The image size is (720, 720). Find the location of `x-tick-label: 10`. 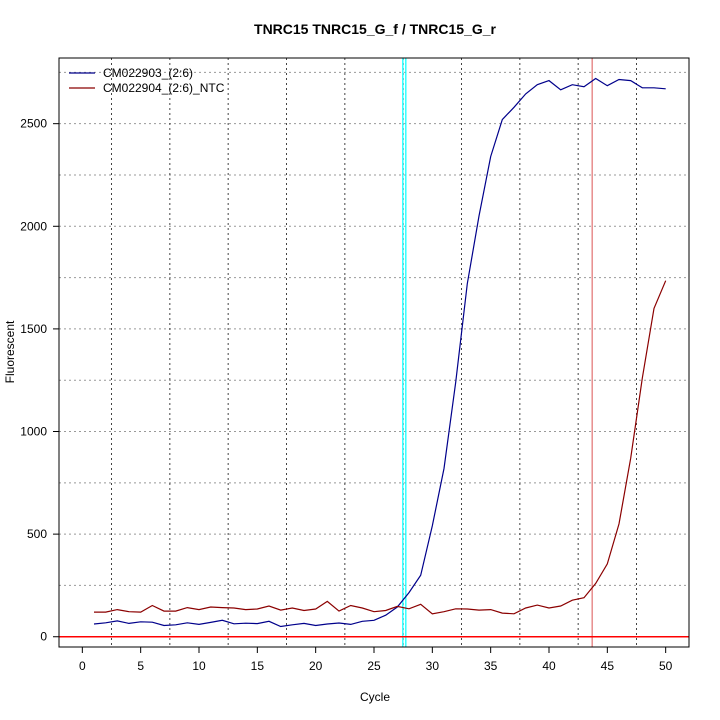

x-tick-label: 10 is located at coordinates (199, 666).